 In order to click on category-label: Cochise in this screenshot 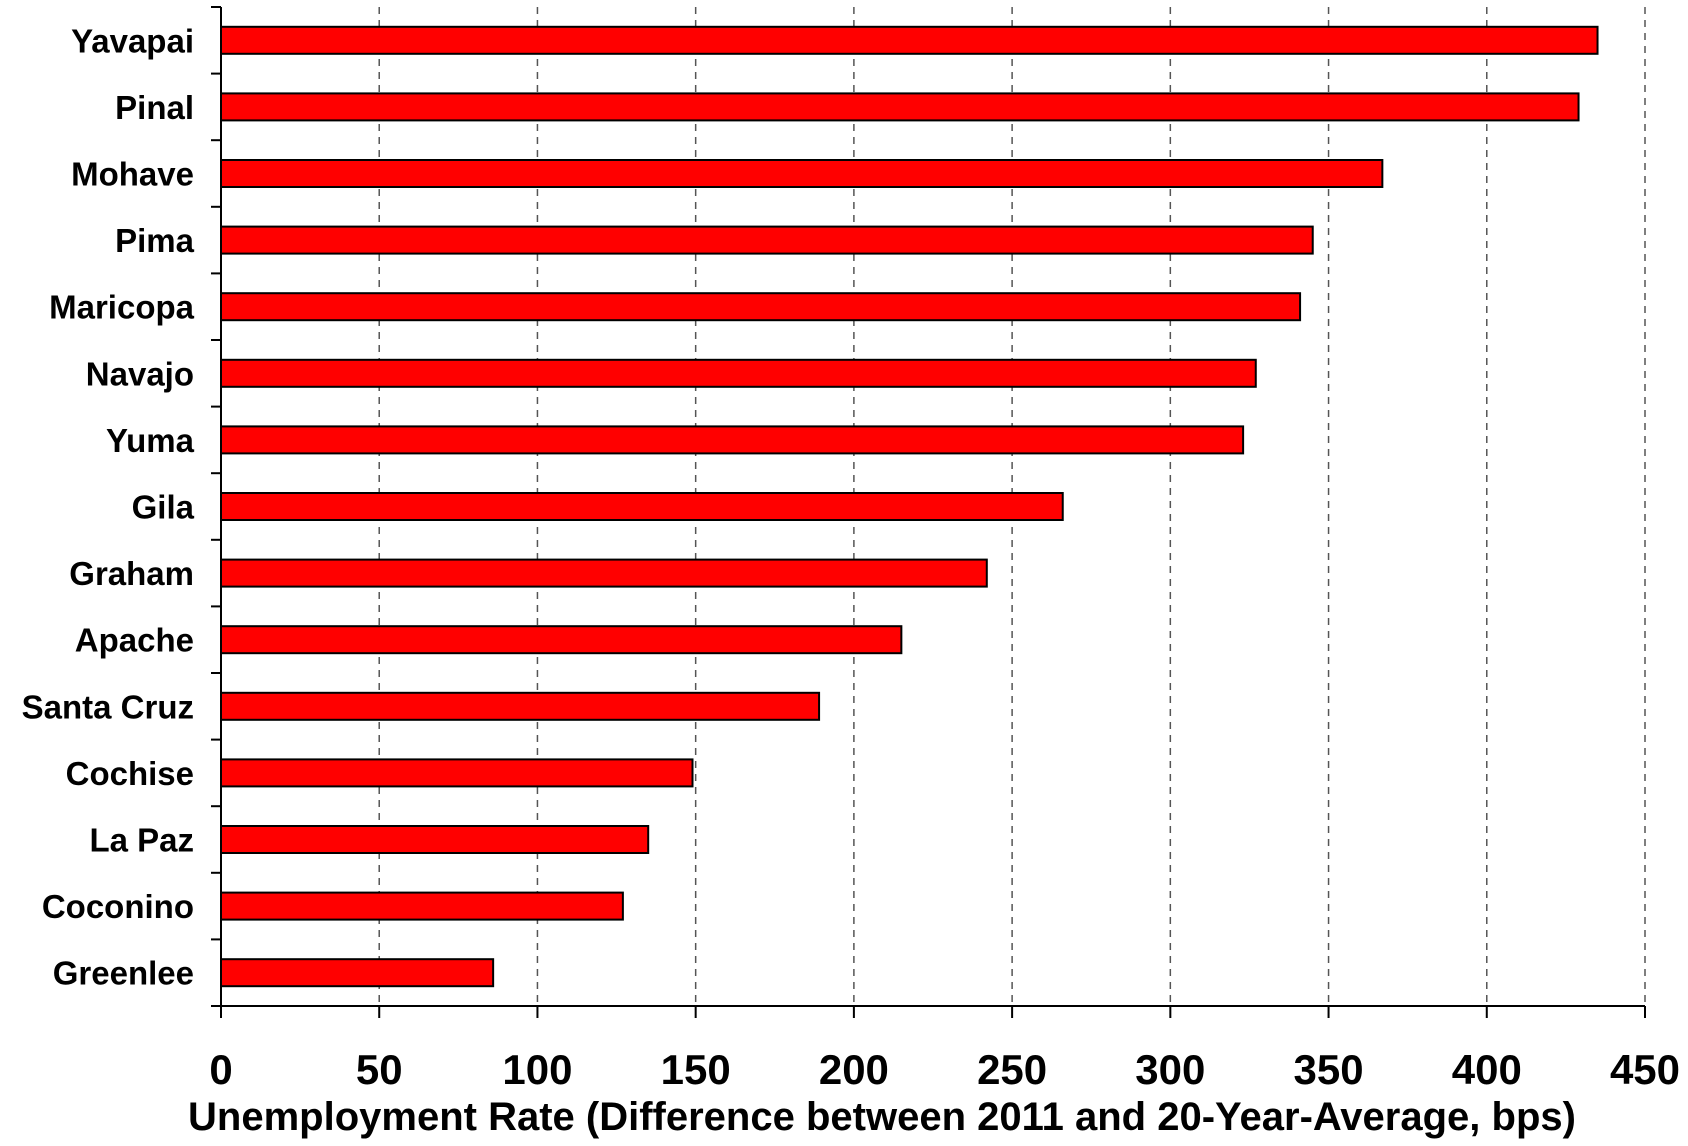, I will do `click(130, 773)`.